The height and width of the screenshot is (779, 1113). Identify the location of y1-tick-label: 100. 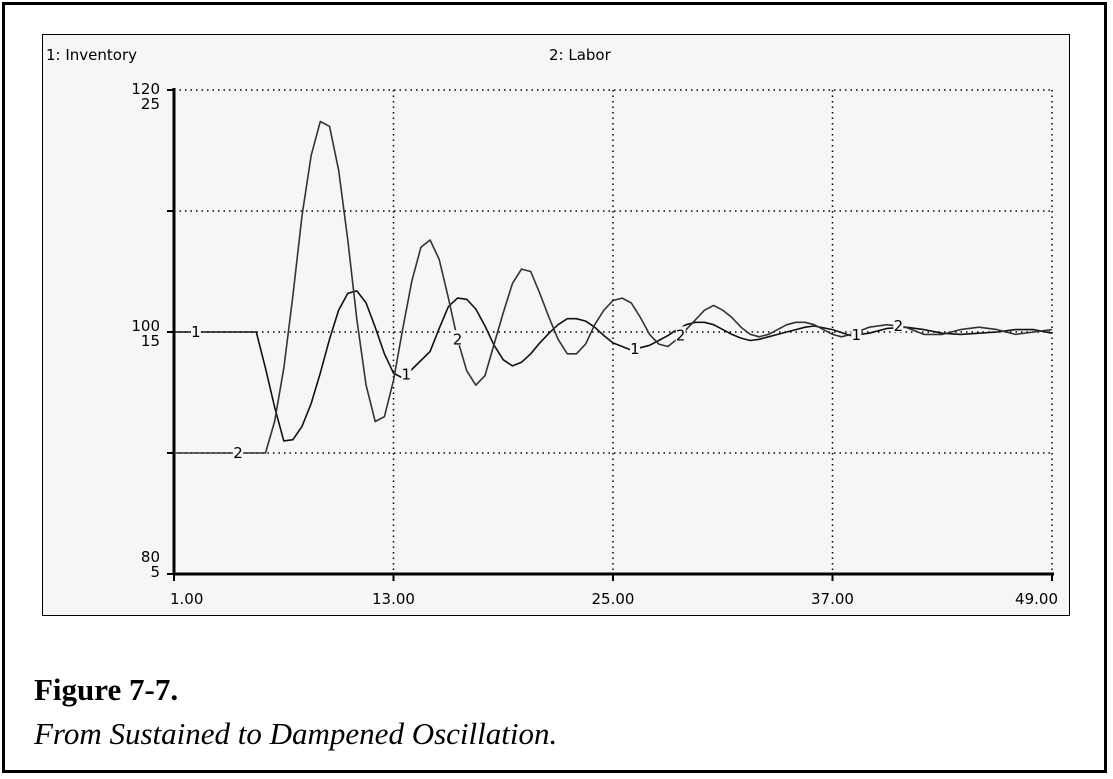
(145, 326).